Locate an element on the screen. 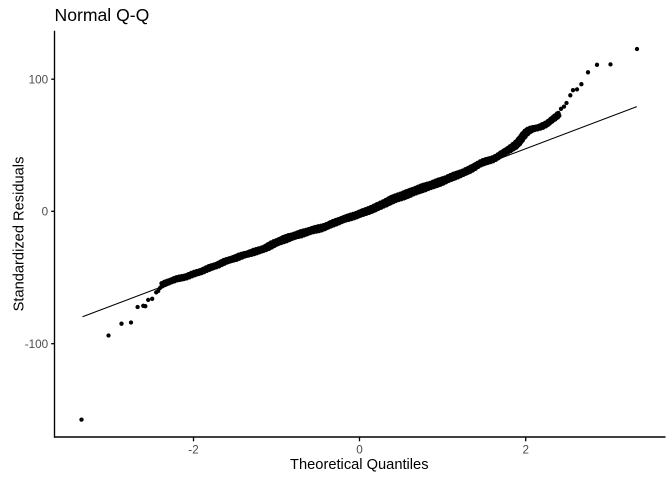 This screenshot has height=480, width=672. svg-text: 2 is located at coordinates (525, 449).